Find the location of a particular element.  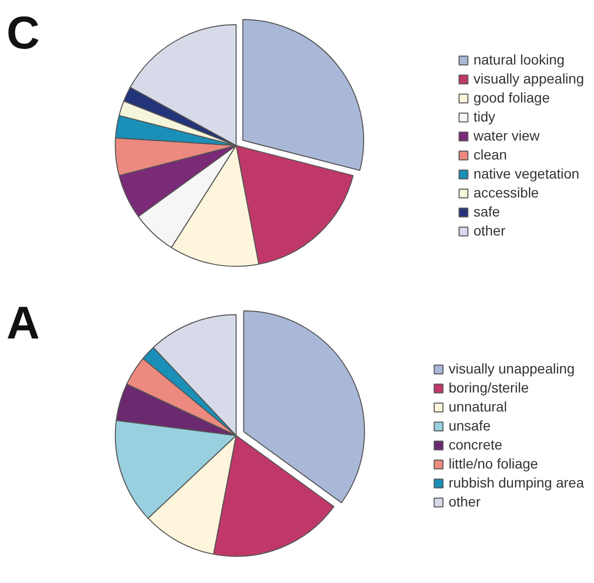

legend-label: visually appealing is located at coordinates (528, 78).